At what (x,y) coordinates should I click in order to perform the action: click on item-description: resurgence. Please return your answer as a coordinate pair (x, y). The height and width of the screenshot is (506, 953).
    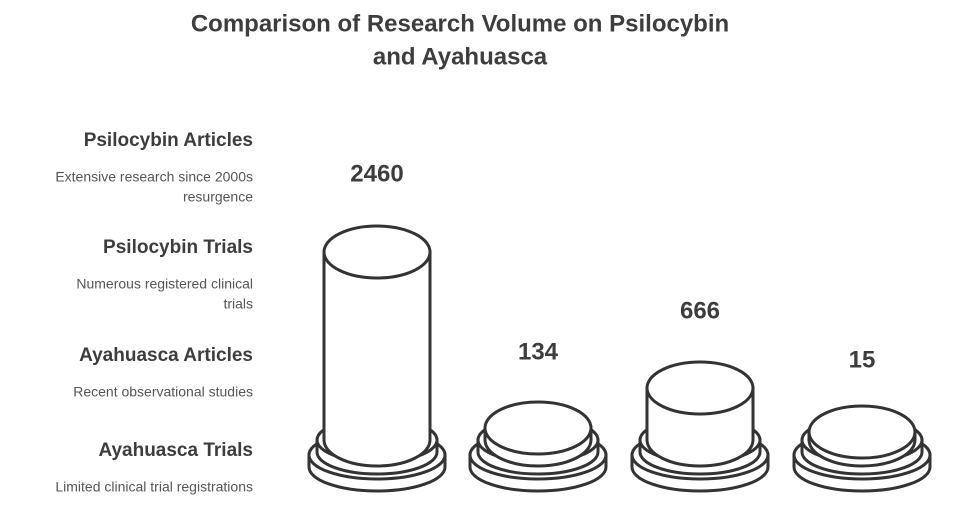
    Looking at the image, I should click on (218, 197).